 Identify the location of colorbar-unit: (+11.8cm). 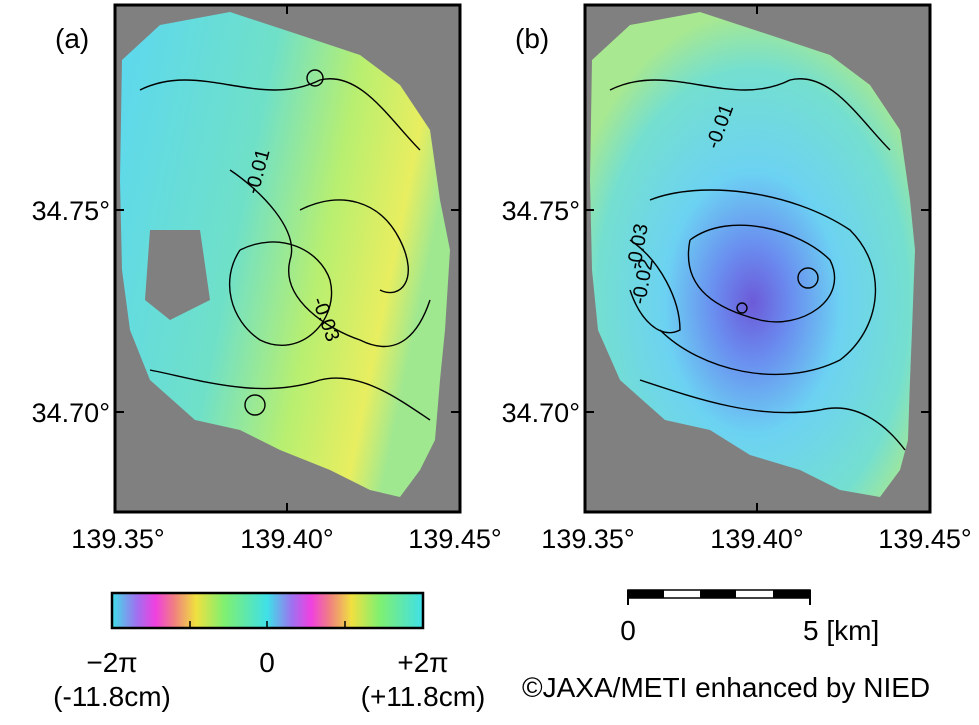
(423, 696).